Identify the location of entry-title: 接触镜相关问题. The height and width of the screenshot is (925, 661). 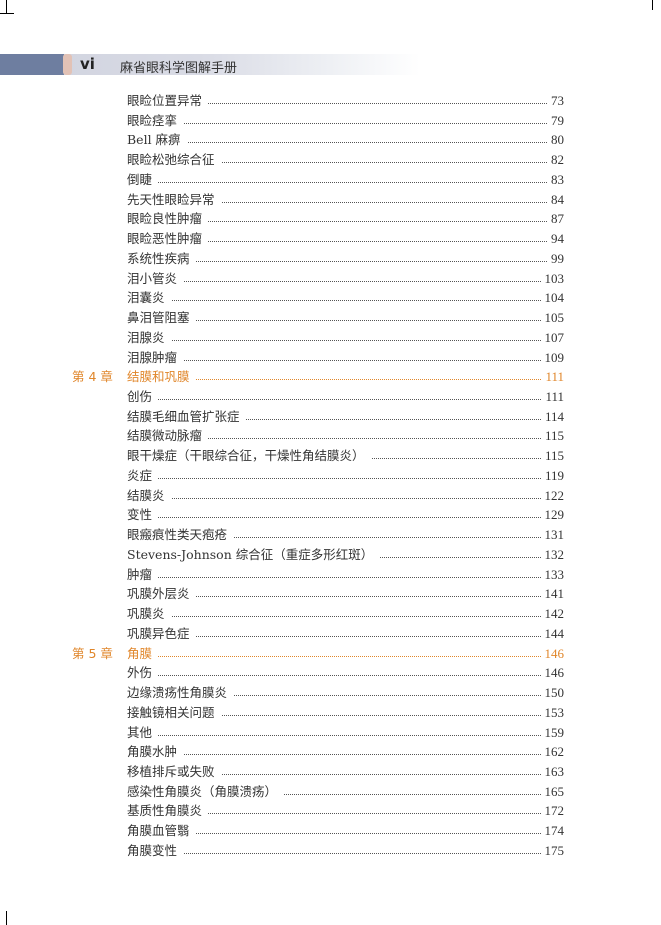
(174, 712).